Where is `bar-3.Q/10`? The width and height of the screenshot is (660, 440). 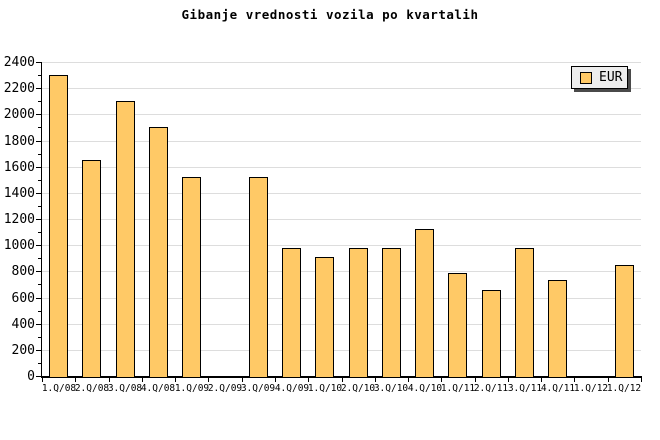 bar-3.Q/10 is located at coordinates (391, 313).